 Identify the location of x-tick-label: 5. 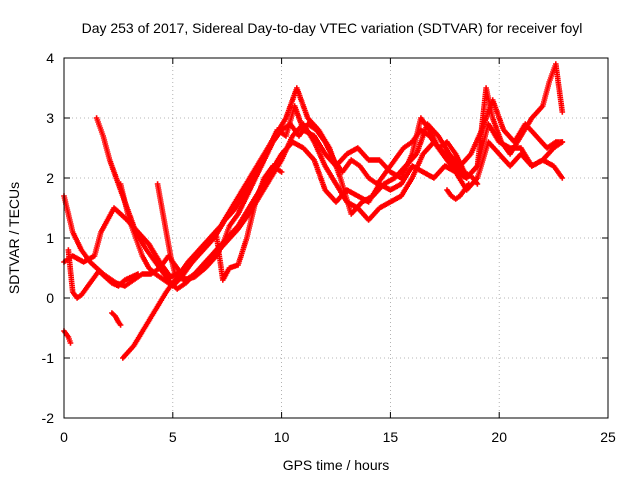
(173, 437).